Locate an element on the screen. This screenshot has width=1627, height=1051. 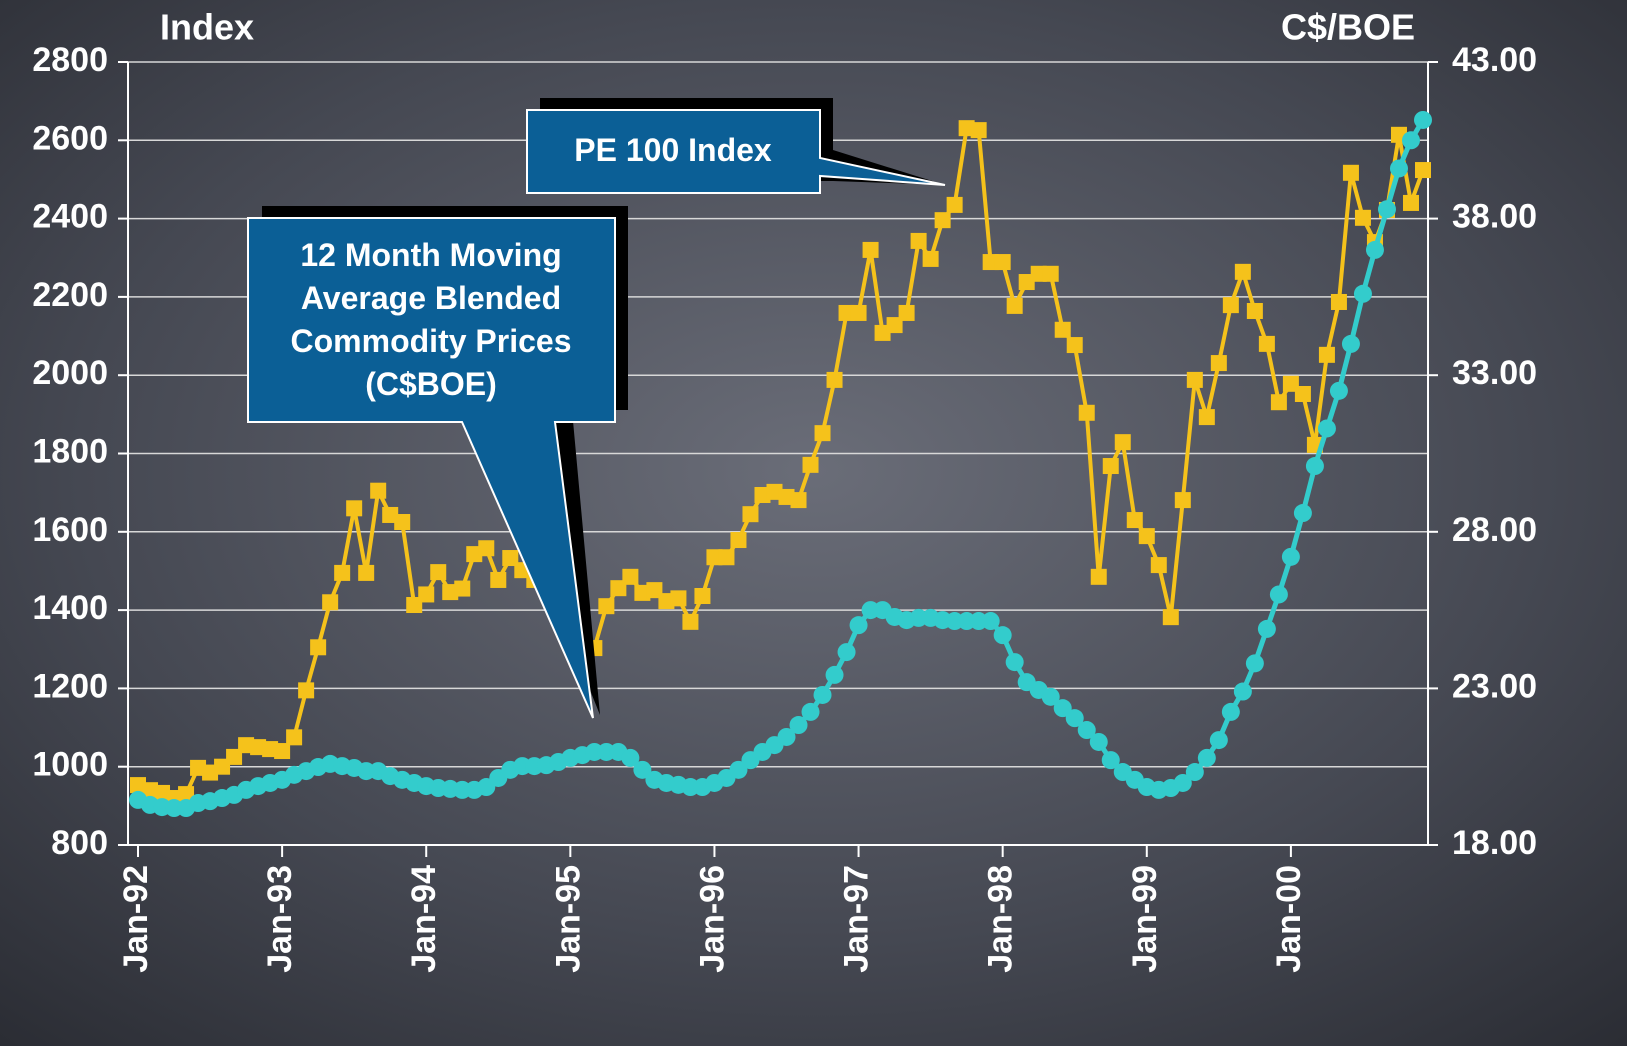
x-tick-label: Jan-98 is located at coordinates (1001, 919).